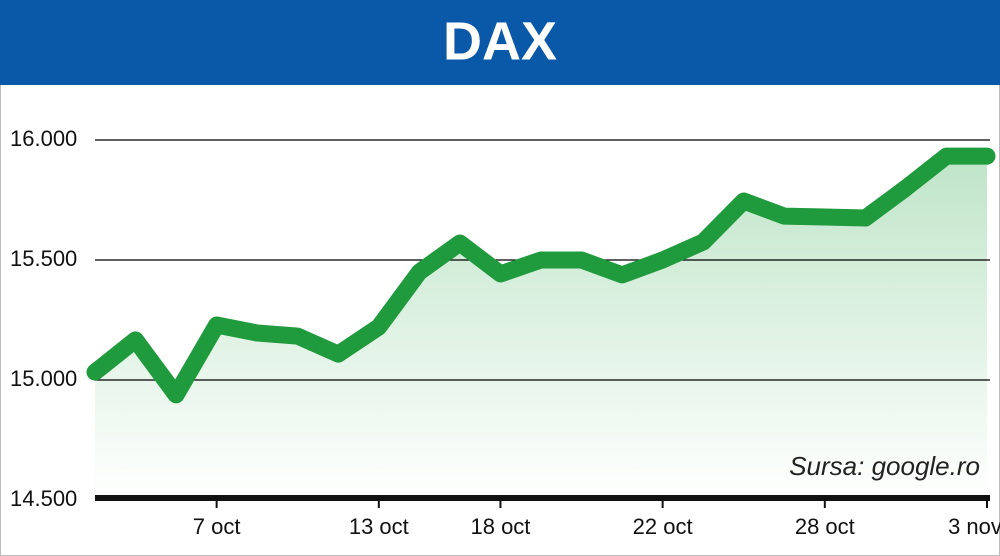 The height and width of the screenshot is (556, 1000). What do you see at coordinates (663, 526) in the screenshot?
I see `x-tick-label: 22 oct` at bounding box center [663, 526].